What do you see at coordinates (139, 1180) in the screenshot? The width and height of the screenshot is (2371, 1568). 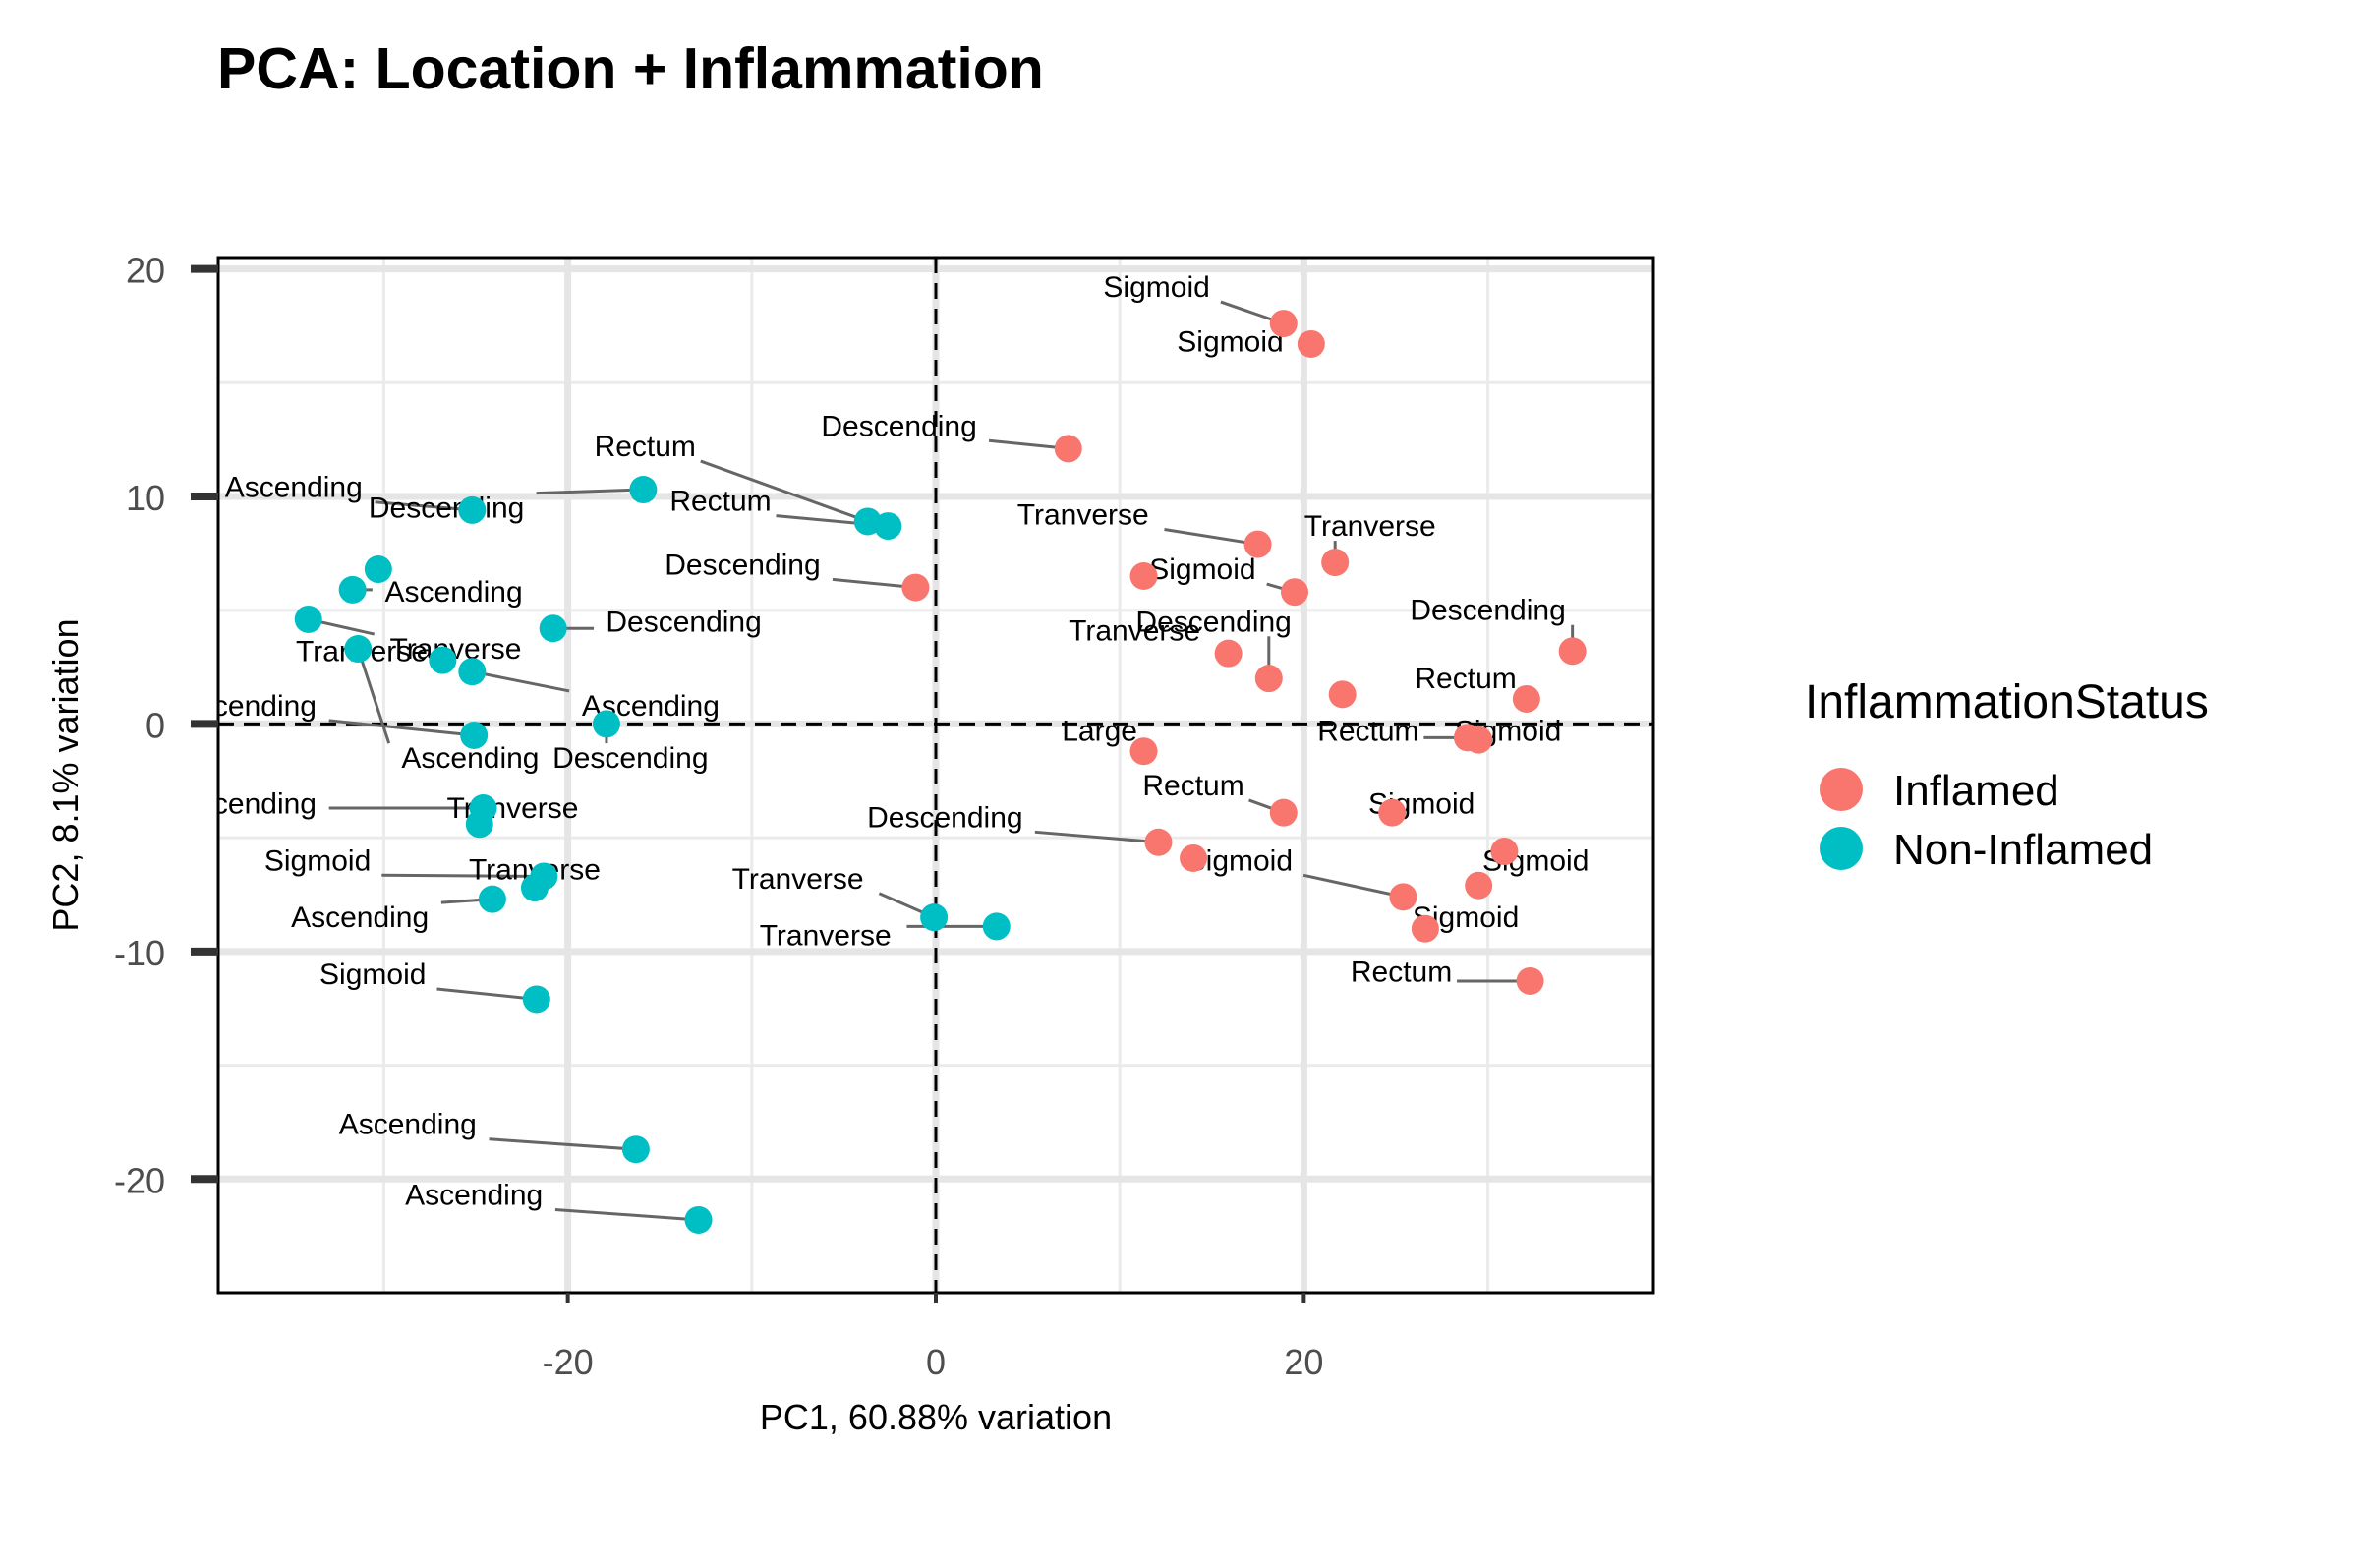 I see `y-tick-label: -20` at bounding box center [139, 1180].